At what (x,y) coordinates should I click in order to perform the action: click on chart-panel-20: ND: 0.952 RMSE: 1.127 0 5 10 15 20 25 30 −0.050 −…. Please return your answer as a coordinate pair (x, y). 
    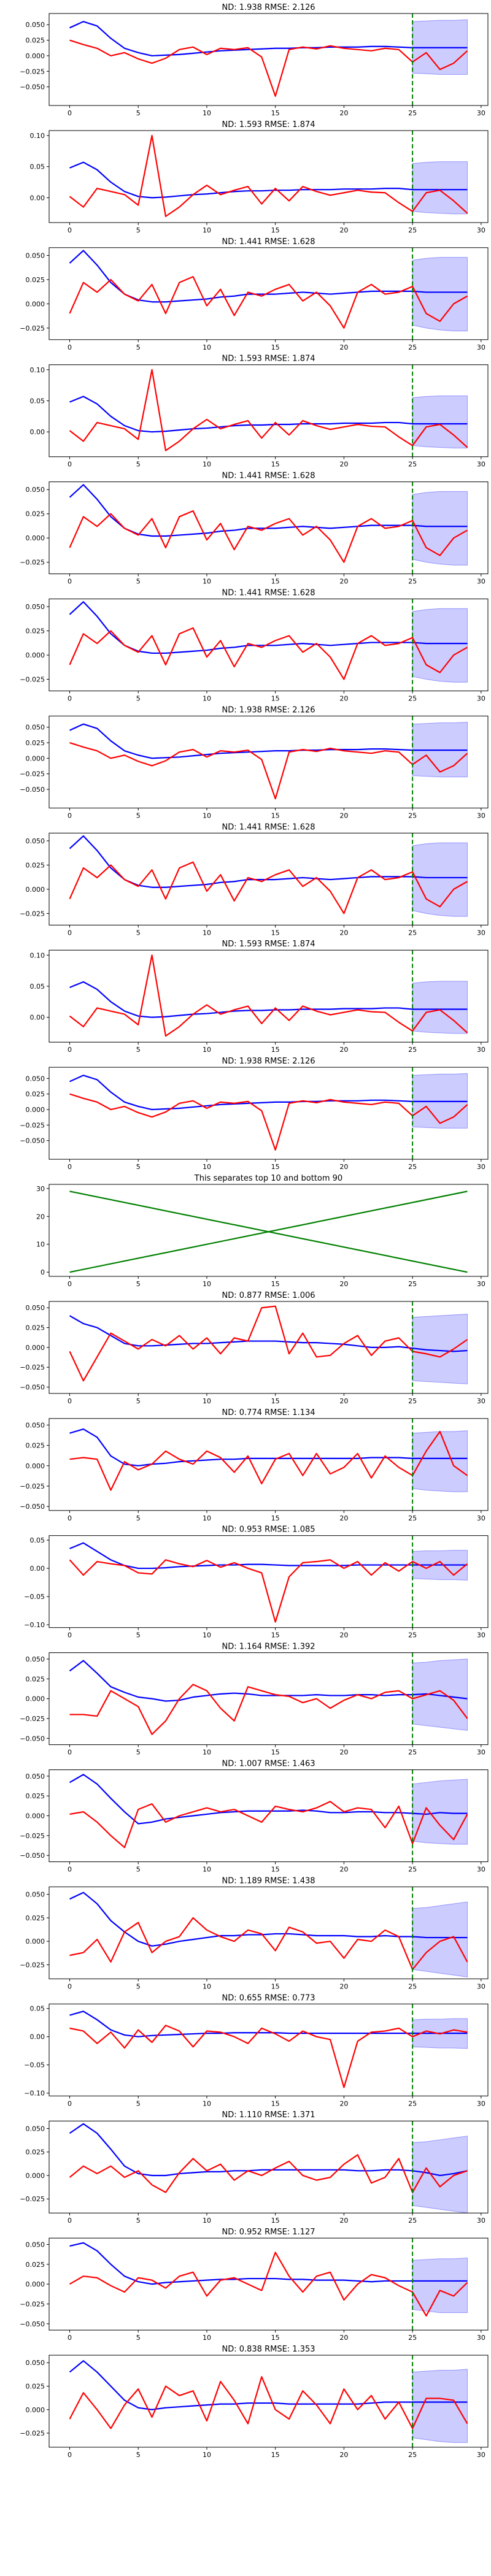
    Looking at the image, I should click on (255, 2285).